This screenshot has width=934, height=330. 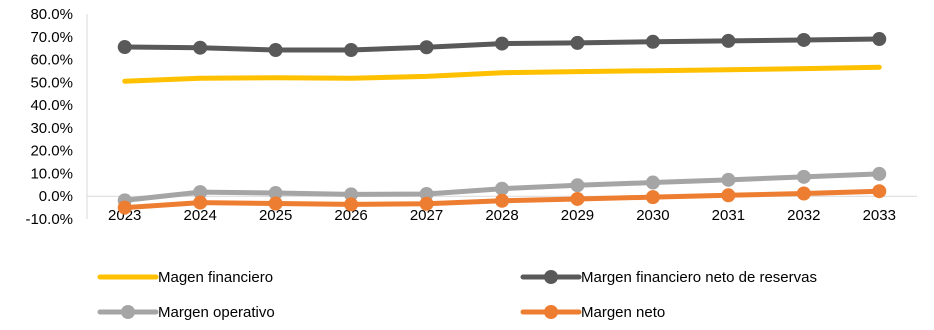 What do you see at coordinates (216, 312) in the screenshot?
I see `legend-label: Margen operativo` at bounding box center [216, 312].